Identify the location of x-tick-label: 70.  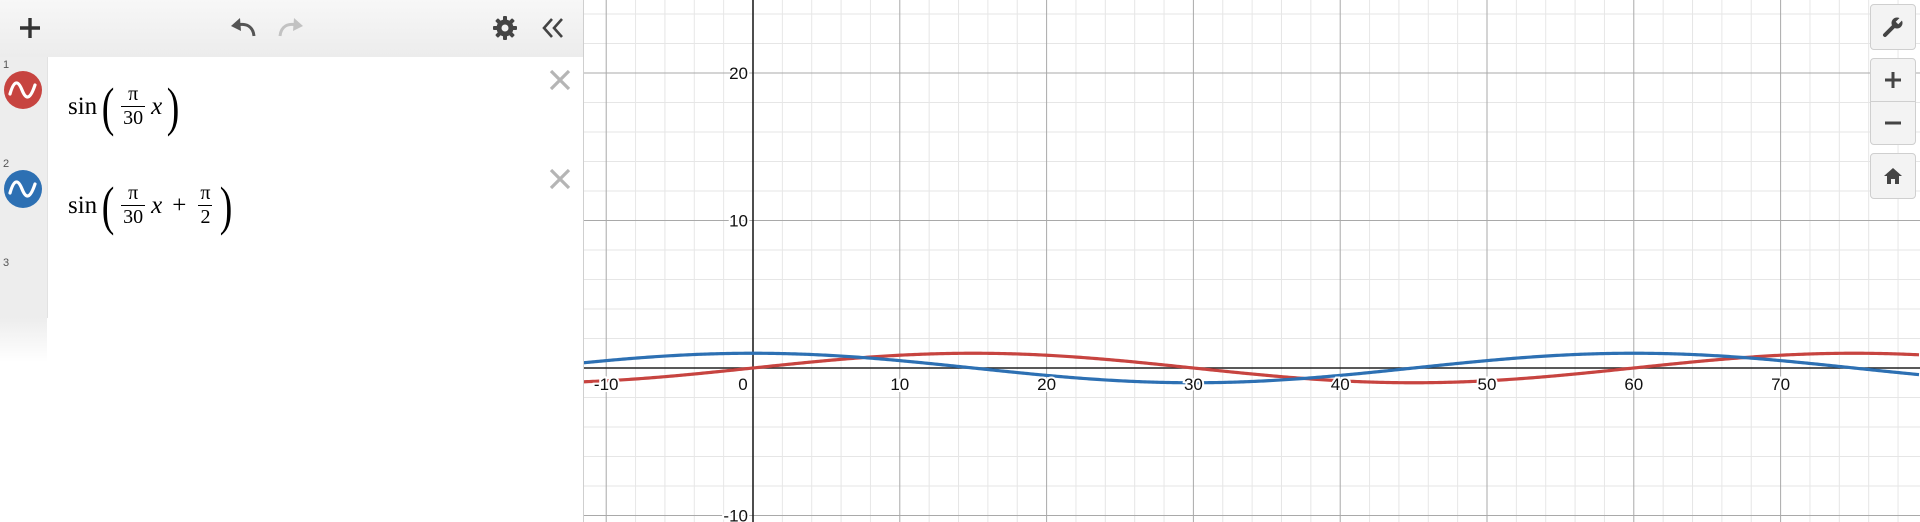
(1780, 384).